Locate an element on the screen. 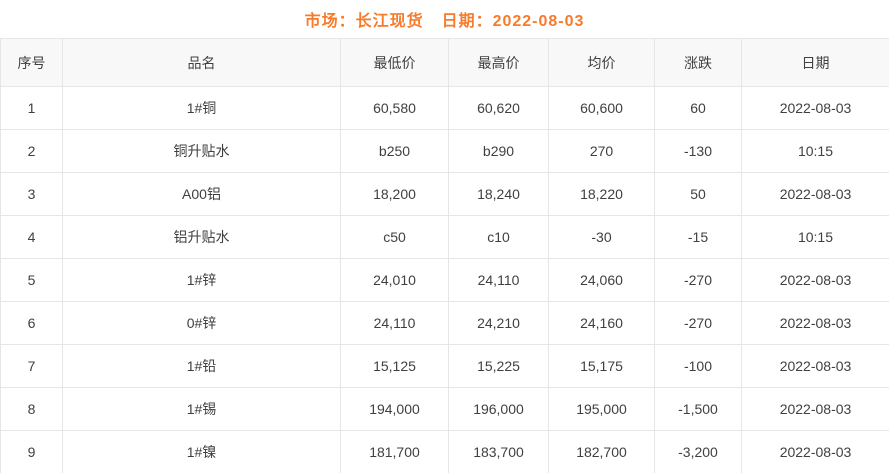  cell-low: 24,110 is located at coordinates (394, 323).